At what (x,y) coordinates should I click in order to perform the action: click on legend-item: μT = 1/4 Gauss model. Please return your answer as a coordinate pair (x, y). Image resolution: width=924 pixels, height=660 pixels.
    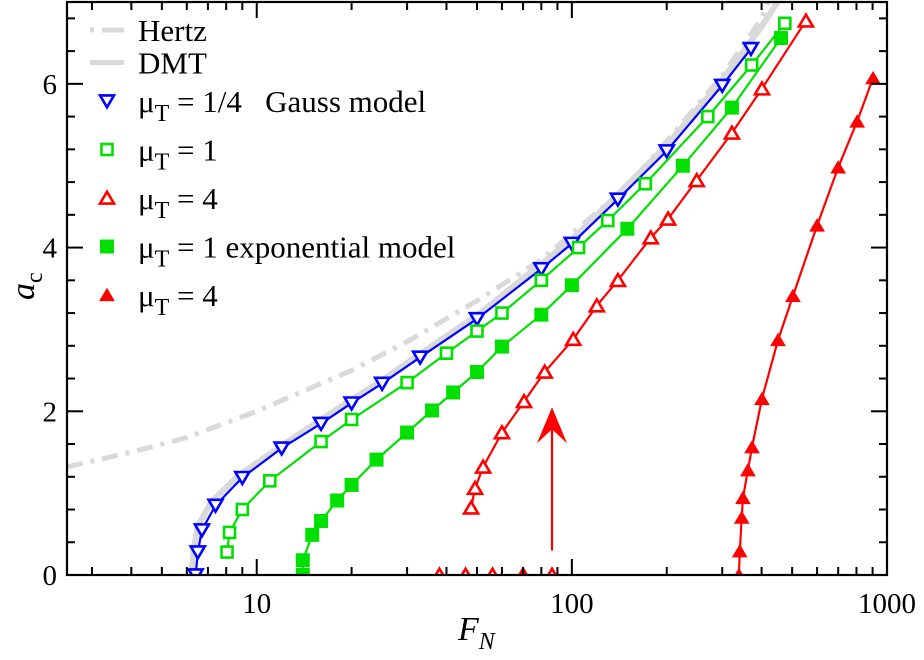
    Looking at the image, I should click on (261, 105).